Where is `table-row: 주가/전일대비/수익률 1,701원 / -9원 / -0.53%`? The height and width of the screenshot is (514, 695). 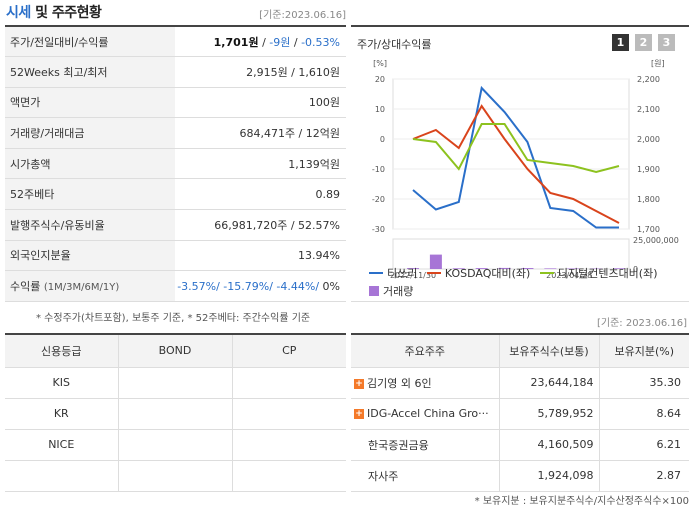
table-row: 주가/전일대비/수익률 1,701원 / -9원 / -0.53% is located at coordinates (175, 42).